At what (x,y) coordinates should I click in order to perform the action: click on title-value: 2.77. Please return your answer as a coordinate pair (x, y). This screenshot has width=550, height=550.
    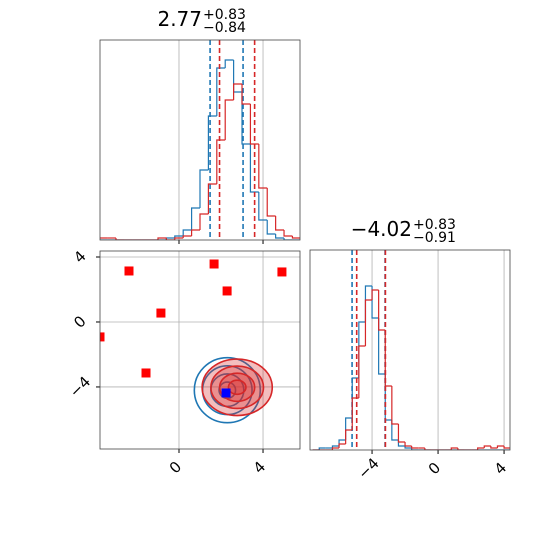
    Looking at the image, I should click on (179, 19).